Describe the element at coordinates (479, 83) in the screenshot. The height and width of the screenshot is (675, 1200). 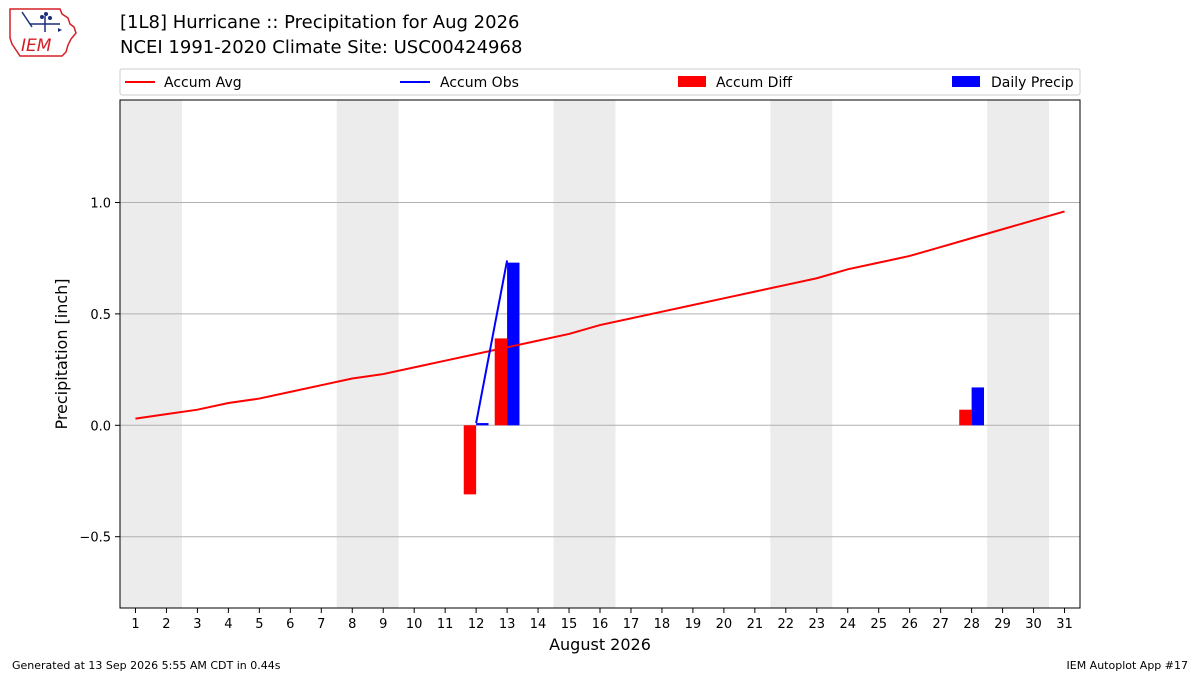
I see `legend-label: Accum Obs` at that location.